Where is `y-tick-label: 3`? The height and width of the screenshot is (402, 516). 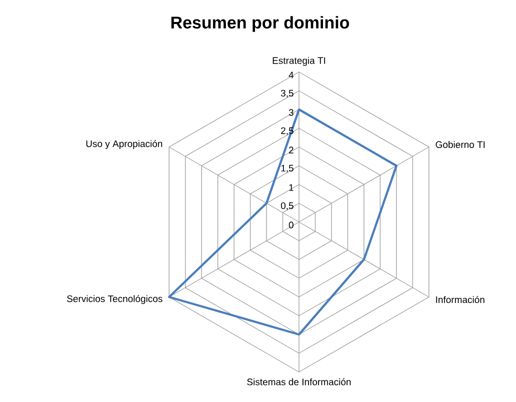
y-tick-label: 3 is located at coordinates (291, 112).